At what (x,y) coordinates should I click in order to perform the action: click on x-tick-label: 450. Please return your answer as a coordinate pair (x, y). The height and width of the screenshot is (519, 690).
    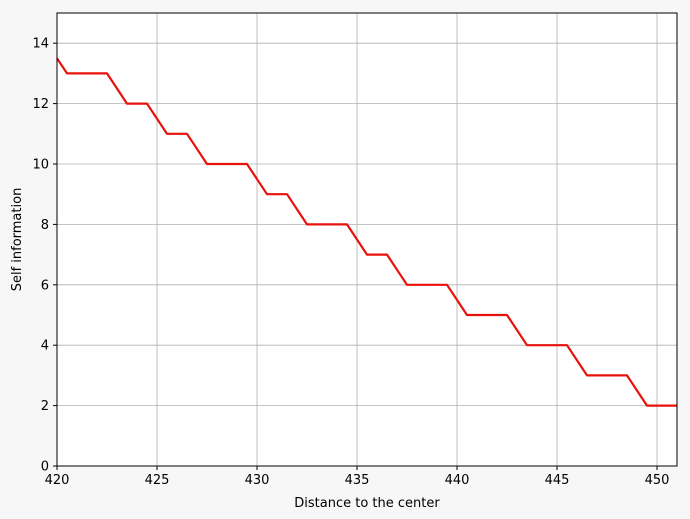
    Looking at the image, I should click on (657, 480).